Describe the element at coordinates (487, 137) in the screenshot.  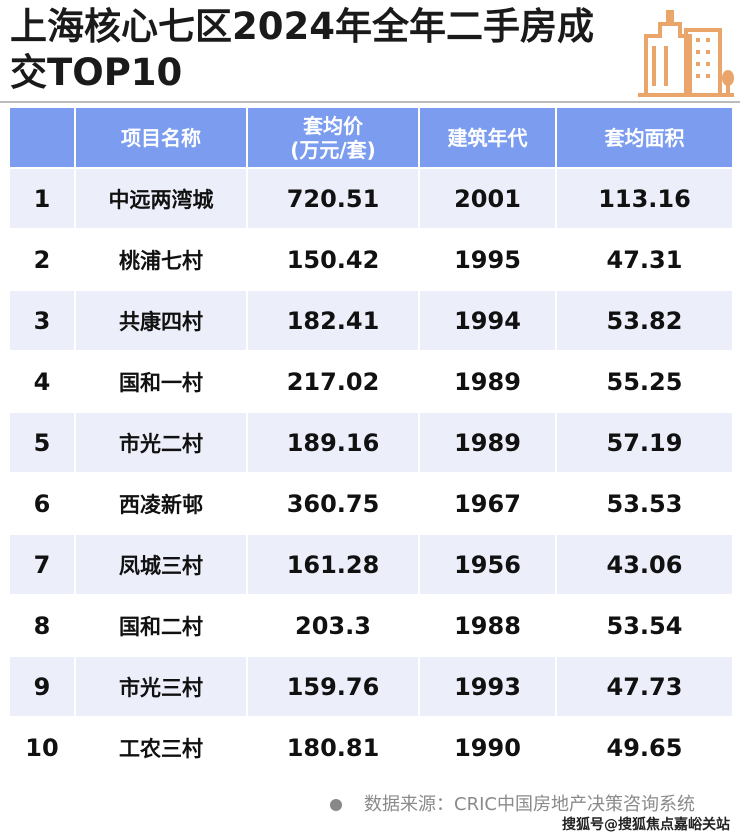
I see `header-year: 建筑年代` at that location.